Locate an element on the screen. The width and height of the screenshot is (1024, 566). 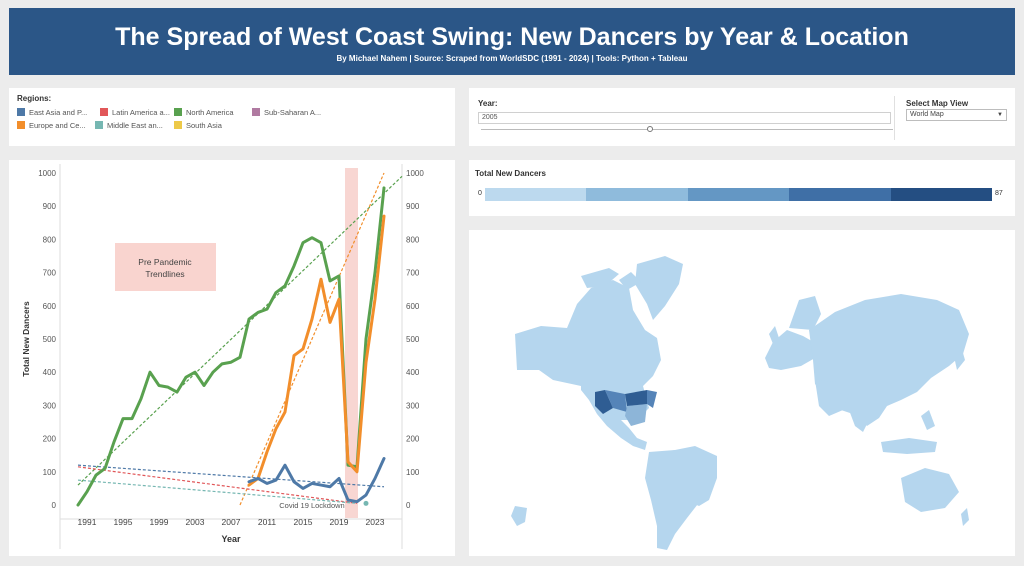
series-point is located at coordinates (366, 503).